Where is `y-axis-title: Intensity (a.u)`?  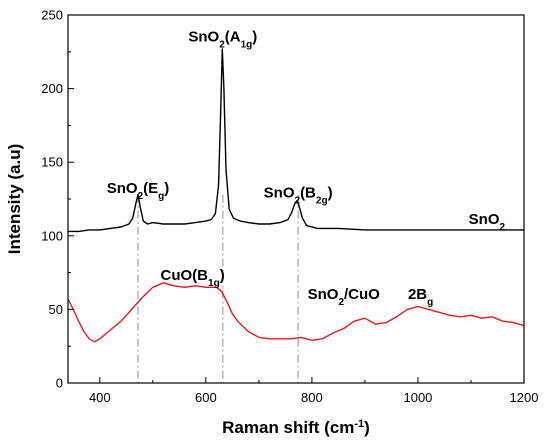 y-axis-title: Intensity (a.u) is located at coordinates (14, 199).